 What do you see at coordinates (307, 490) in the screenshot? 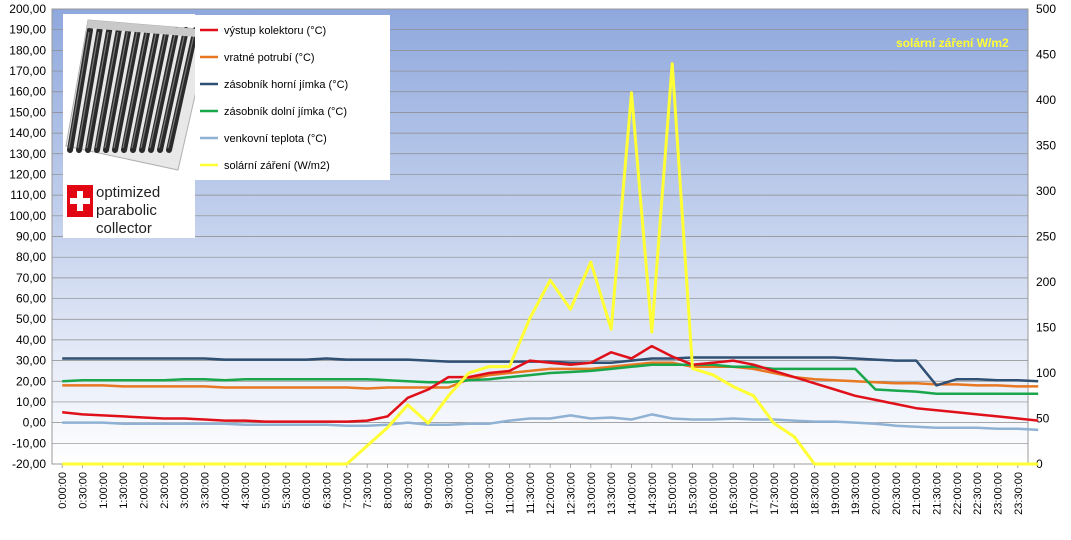
I see `x-tick-label: 6:00:00` at bounding box center [307, 490].